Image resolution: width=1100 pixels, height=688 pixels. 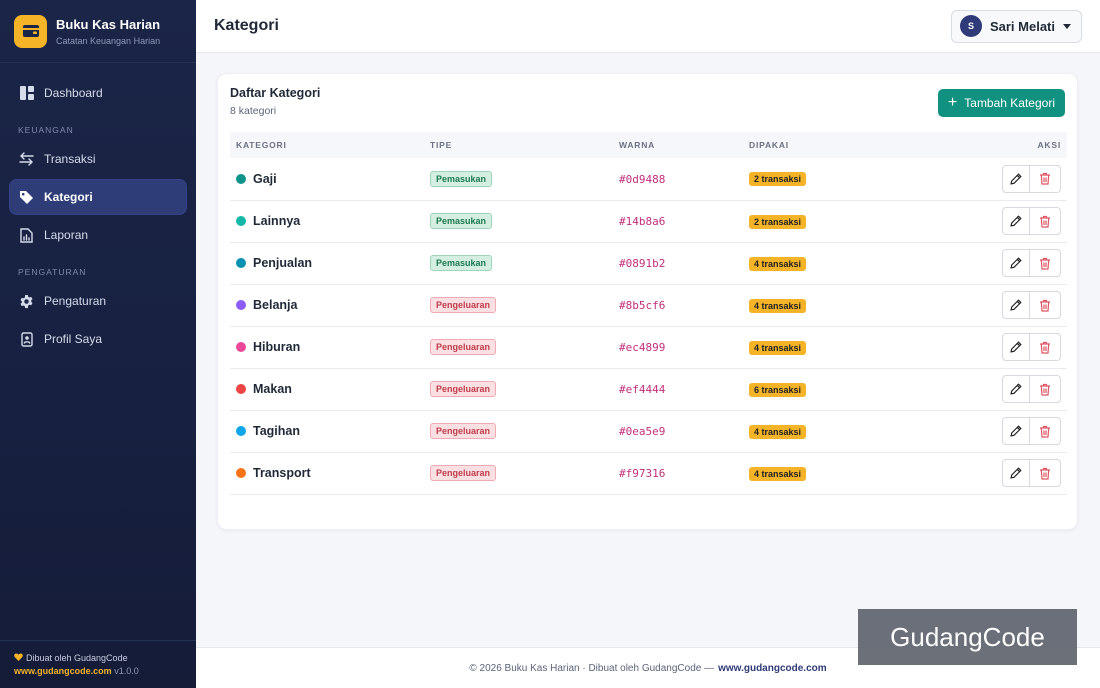 I want to click on cell-kategori: Belanja, so click(x=327, y=305).